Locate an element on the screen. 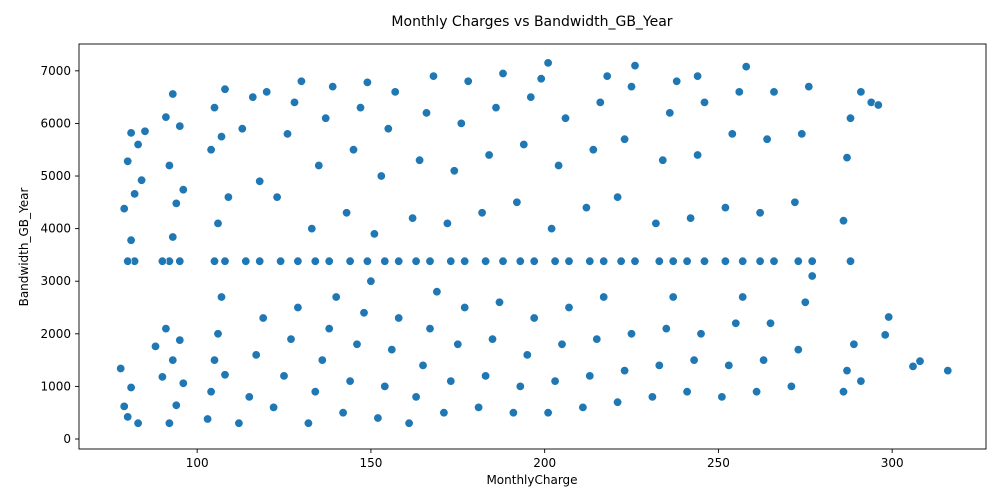  x-tick-label: 200 is located at coordinates (544, 463).